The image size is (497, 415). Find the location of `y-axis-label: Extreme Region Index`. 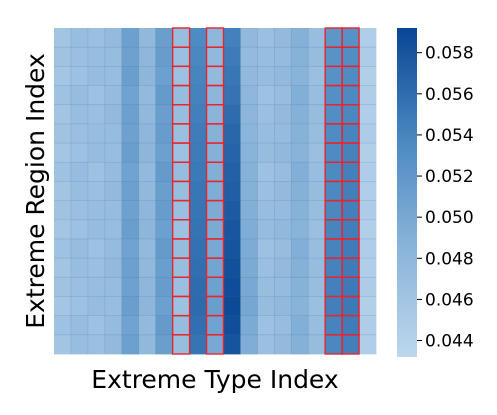

y-axis-label: Extreme Region Index is located at coordinates (35, 191).